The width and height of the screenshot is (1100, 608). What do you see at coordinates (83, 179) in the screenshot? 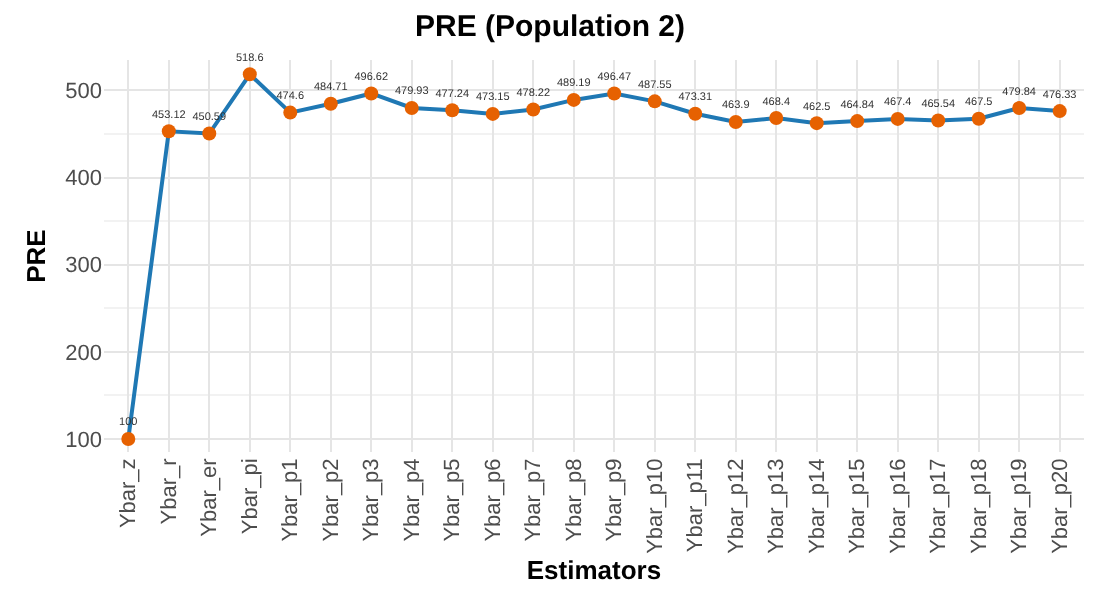
I see `y-tick-label: 400` at bounding box center [83, 179].